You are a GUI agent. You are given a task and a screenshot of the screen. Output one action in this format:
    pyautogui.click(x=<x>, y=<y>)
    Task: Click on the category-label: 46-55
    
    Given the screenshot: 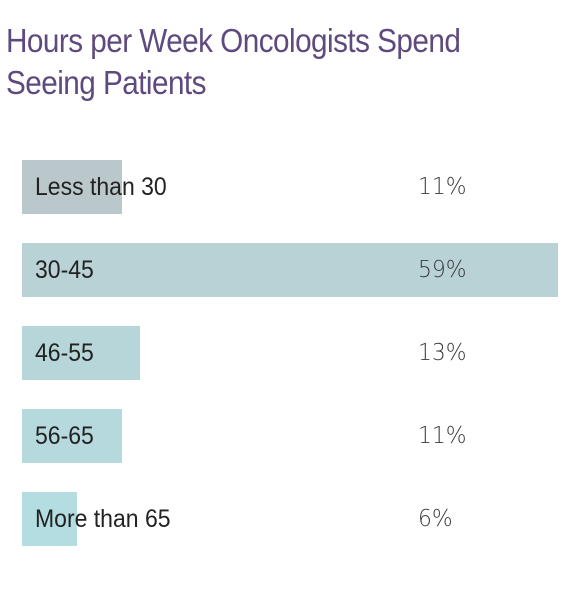 What is the action you would take?
    pyautogui.click(x=64, y=353)
    